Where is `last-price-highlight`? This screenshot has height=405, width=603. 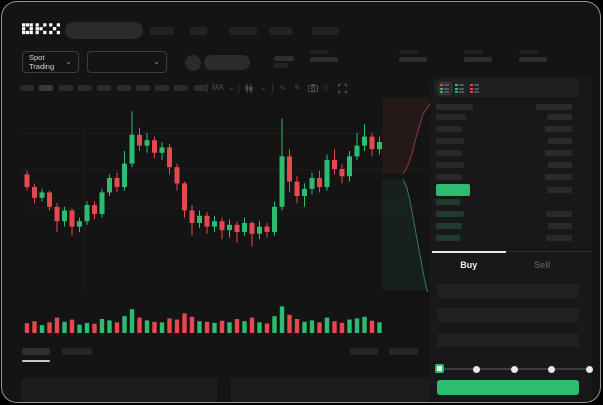 last-price-highlight is located at coordinates (453, 190).